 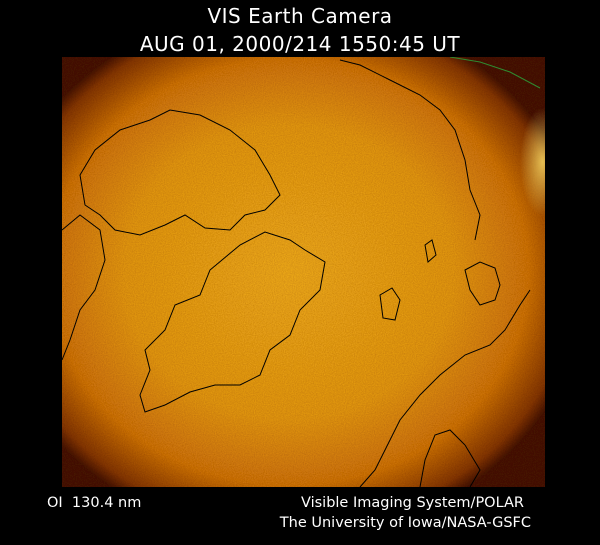 I want to click on timestamp: AUG 01, 2000/214 1550:45 UT, so click(x=300, y=44).